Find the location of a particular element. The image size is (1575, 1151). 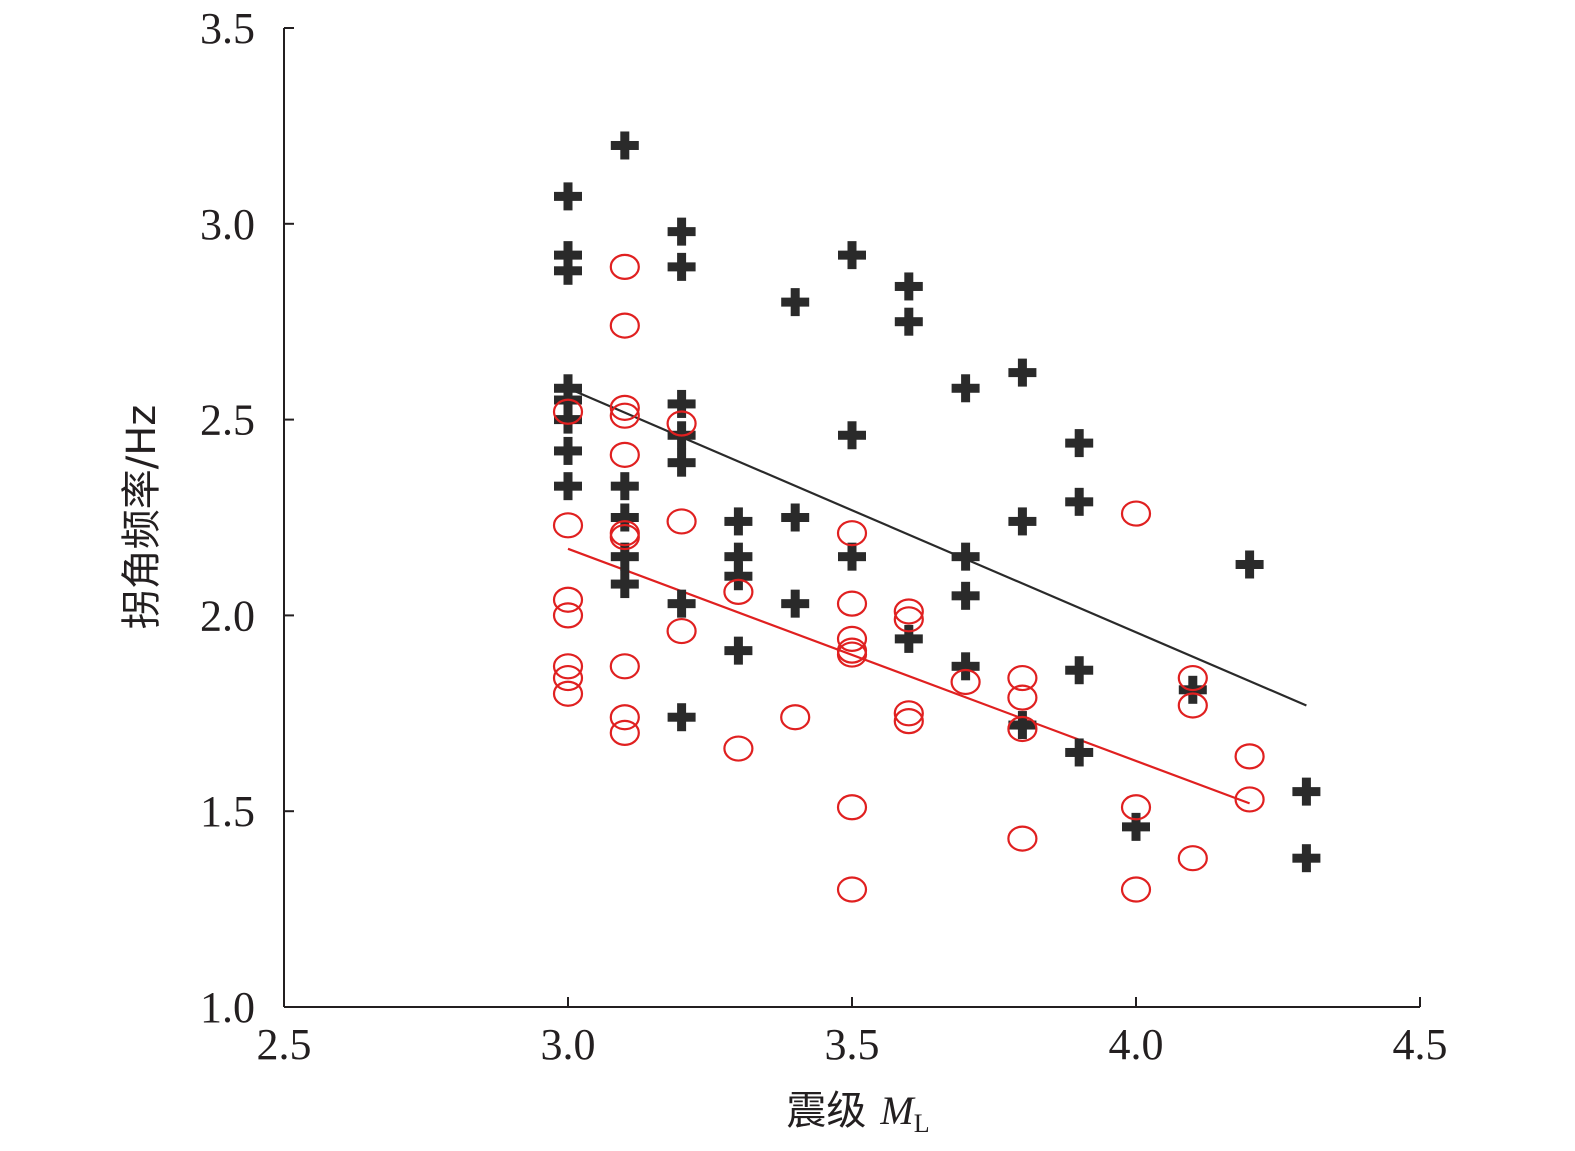

y-axis-title: 拐角频率/Hz is located at coordinates (142, 517).